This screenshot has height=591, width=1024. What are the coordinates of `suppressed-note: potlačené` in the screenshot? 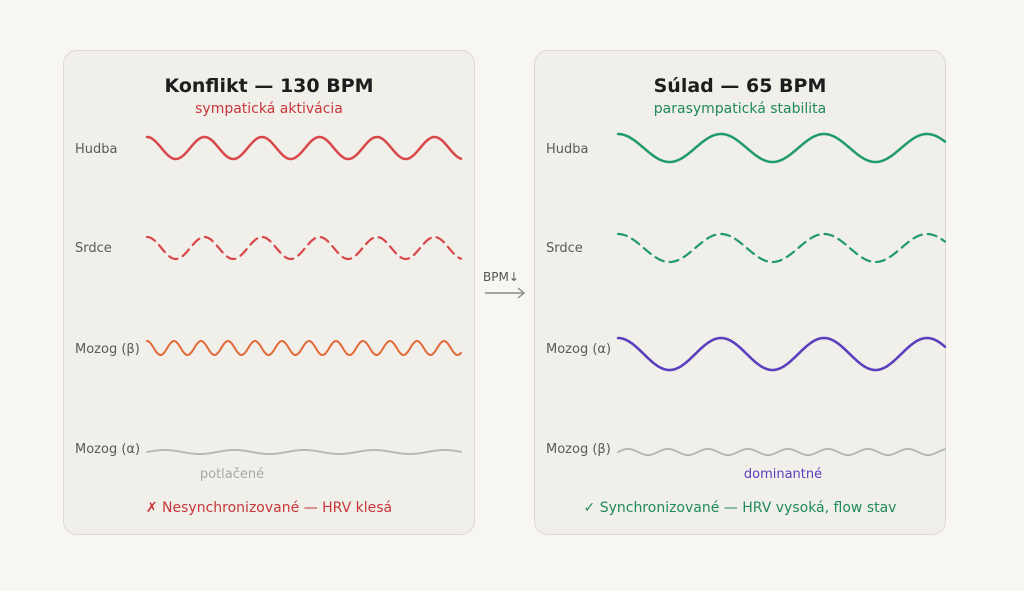 It's located at (232, 474).